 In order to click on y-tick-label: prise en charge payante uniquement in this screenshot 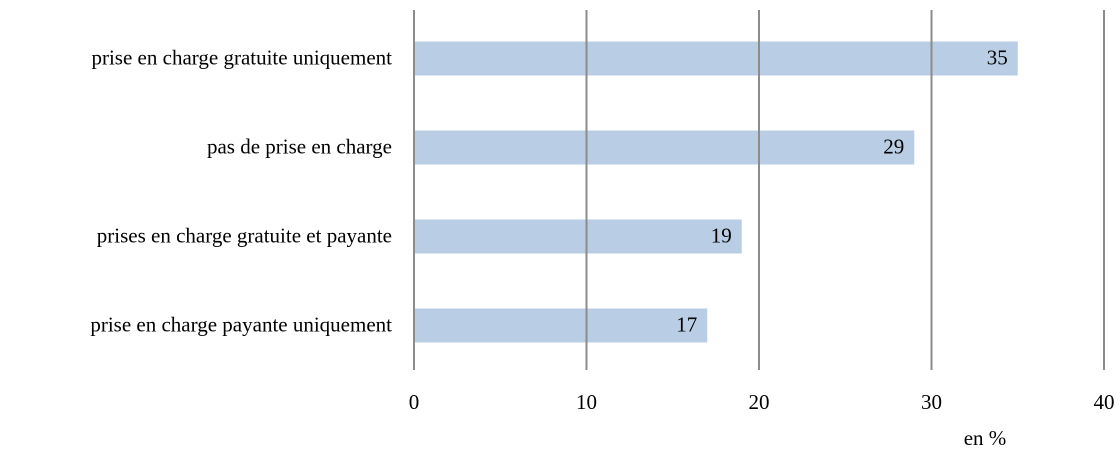, I will do `click(241, 324)`.